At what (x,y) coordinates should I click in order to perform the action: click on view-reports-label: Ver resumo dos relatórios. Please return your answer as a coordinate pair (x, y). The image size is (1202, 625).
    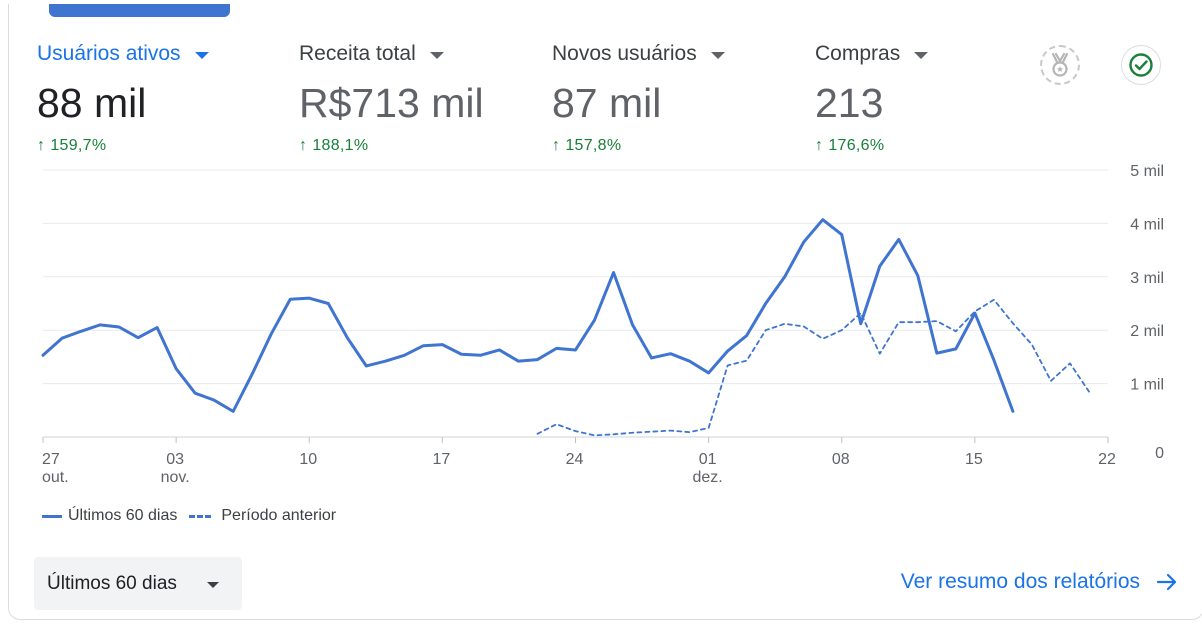
    Looking at the image, I should click on (1020, 581).